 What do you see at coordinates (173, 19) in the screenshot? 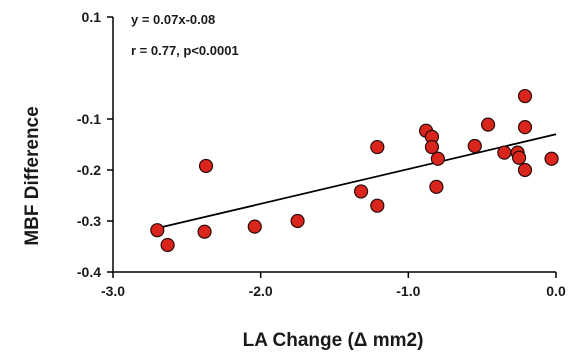
I see `equation-annotation: y = 0.07x-0.08` at bounding box center [173, 19].